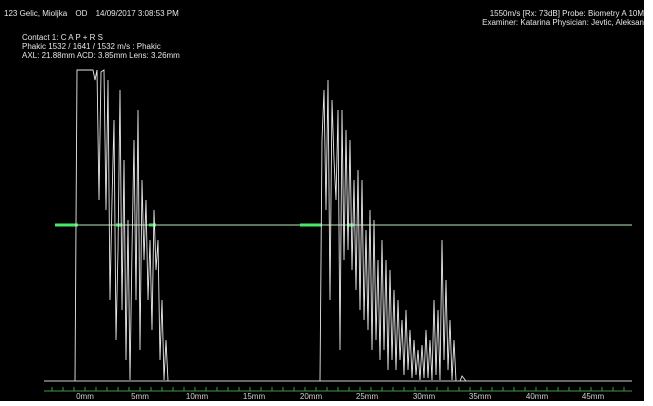 This screenshot has height=406, width=653. I want to click on exam-datetime: 14/09/2017 3:08:53 PM, so click(137, 13).